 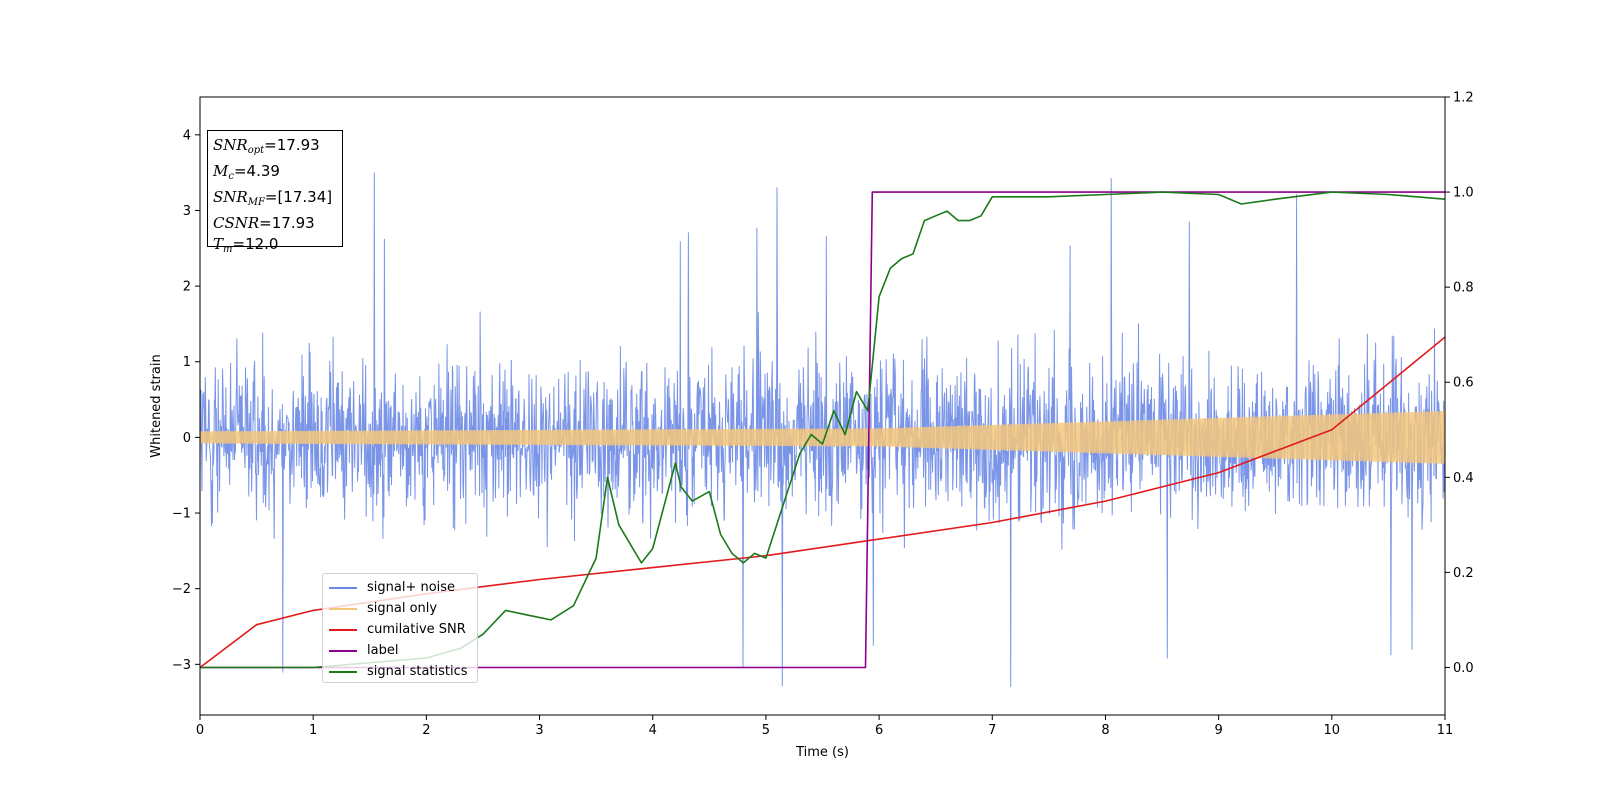 I want to click on legend-item: signal+ noise, so click(x=403, y=587).